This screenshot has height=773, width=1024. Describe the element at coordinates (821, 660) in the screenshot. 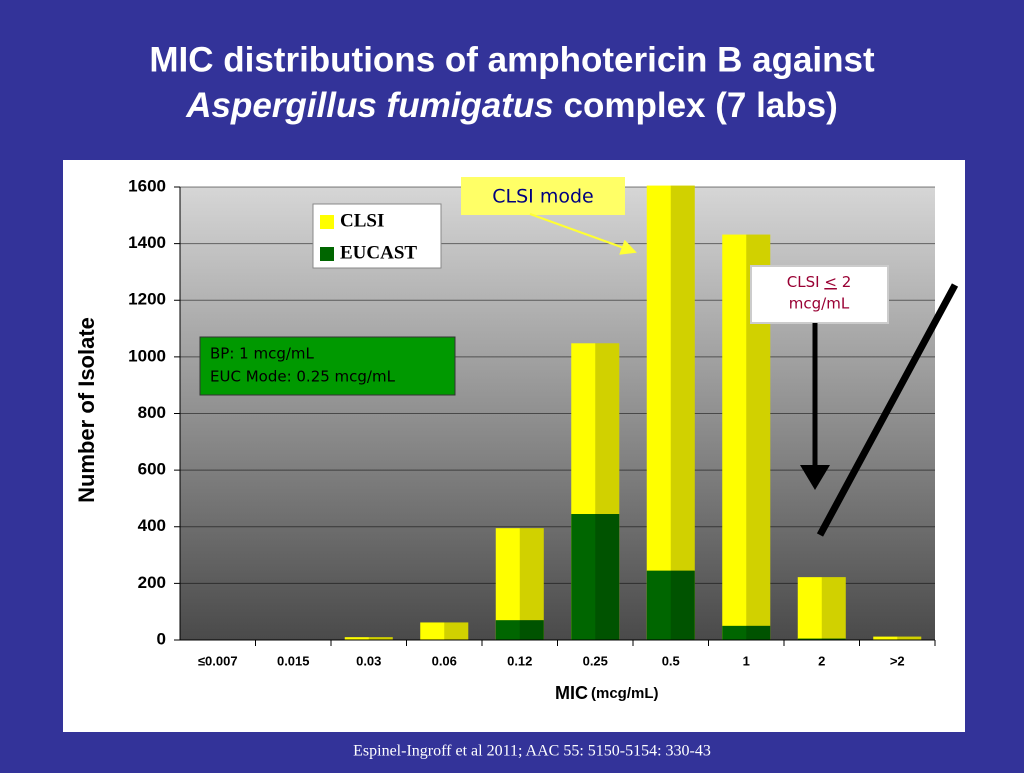

I see `x-tick-label: 2` at that location.